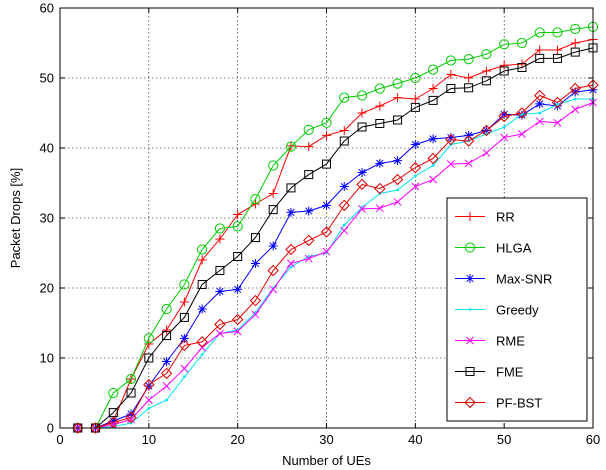 The image size is (606, 470). Describe the element at coordinates (326, 460) in the screenshot. I see `x-axis-label: Number of UEs` at that location.